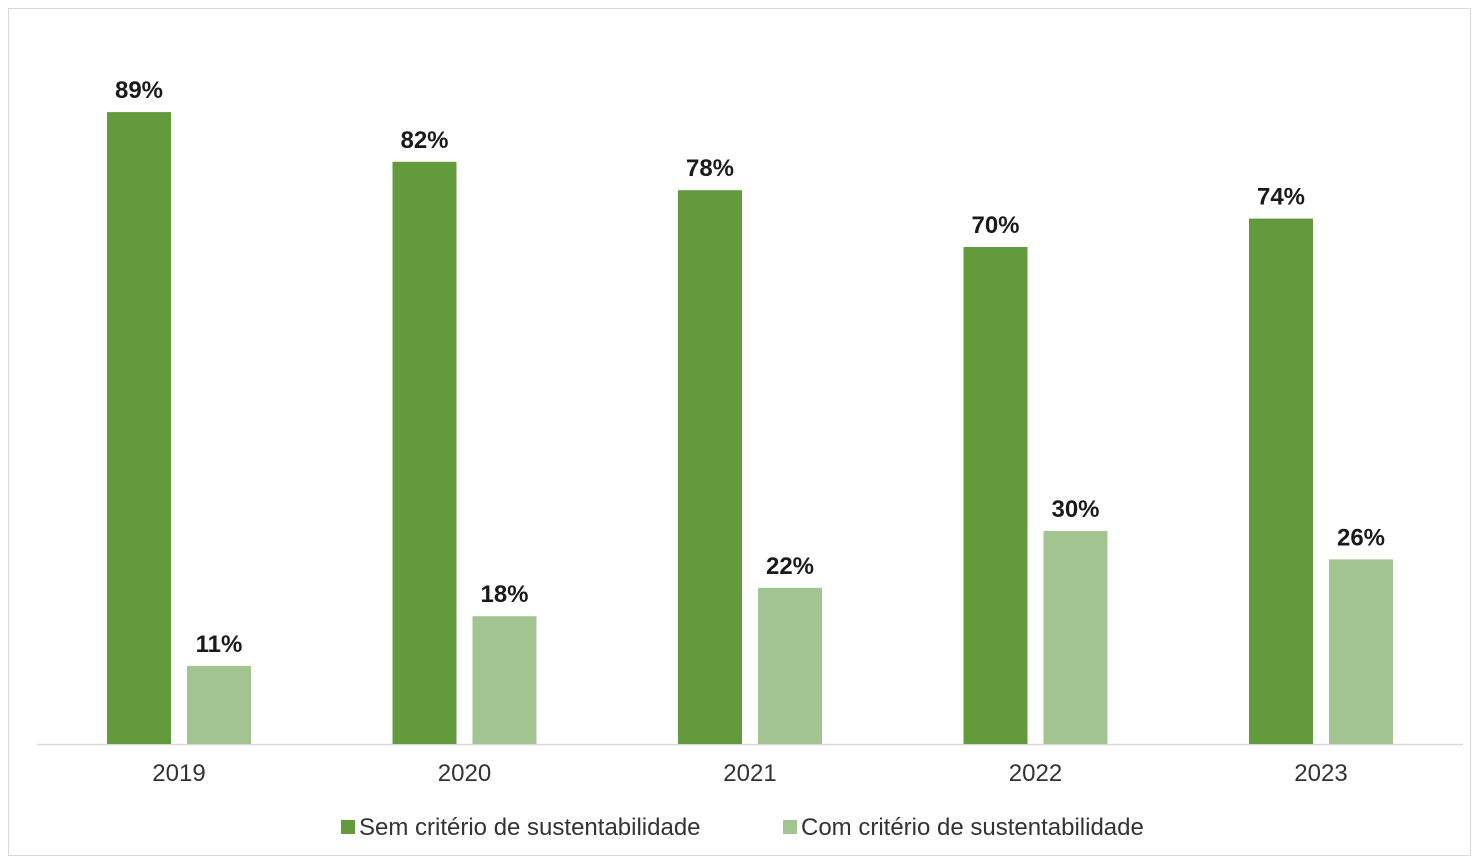 Image resolution: width=1473 pixels, height=858 pixels. What do you see at coordinates (424, 140) in the screenshot?
I see `data-label-2020-series-1: 82%` at bounding box center [424, 140].